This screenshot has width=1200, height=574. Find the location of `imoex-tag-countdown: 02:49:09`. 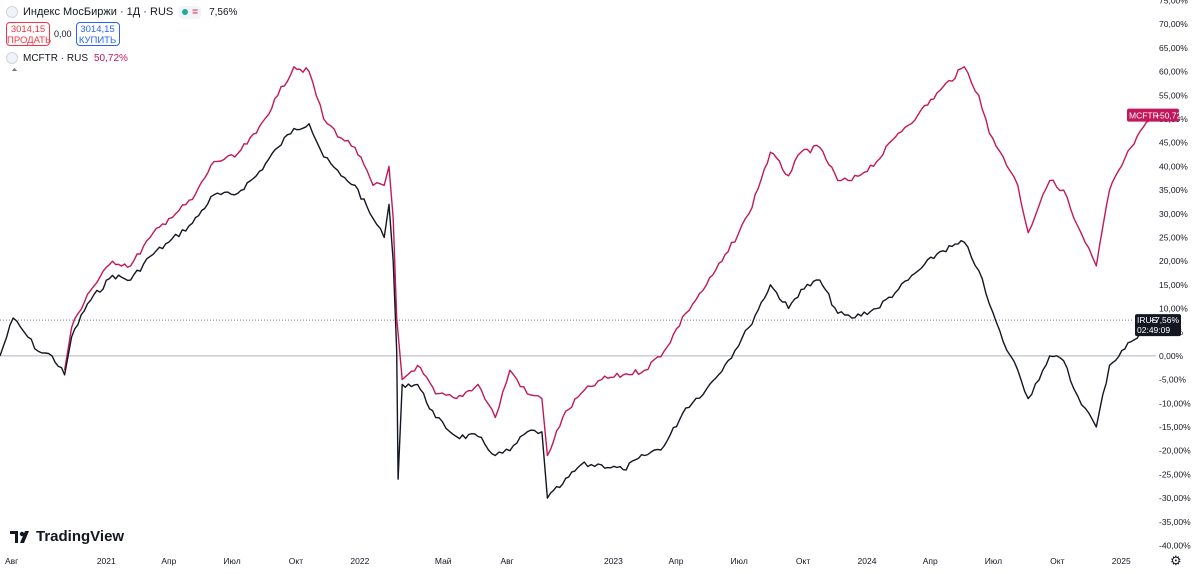

imoex-tag-countdown: 02:49:09 is located at coordinates (1153, 330).